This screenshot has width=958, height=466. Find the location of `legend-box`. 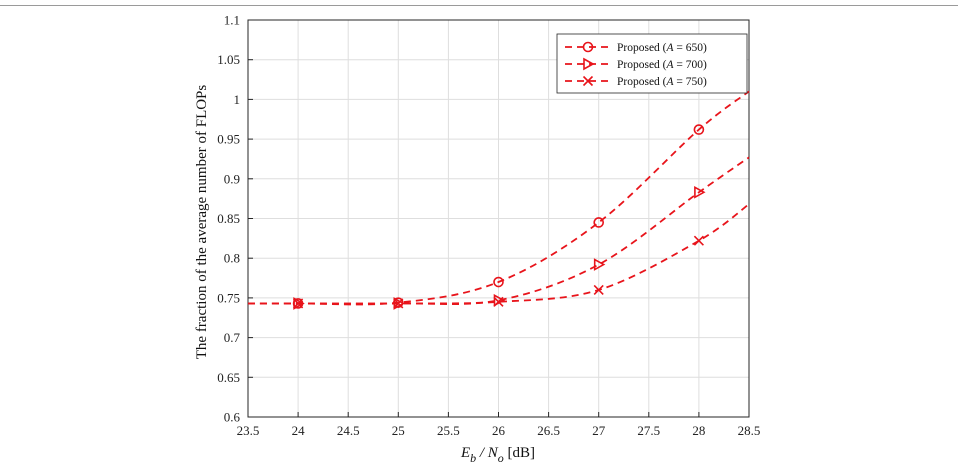

legend-box is located at coordinates (652, 63).